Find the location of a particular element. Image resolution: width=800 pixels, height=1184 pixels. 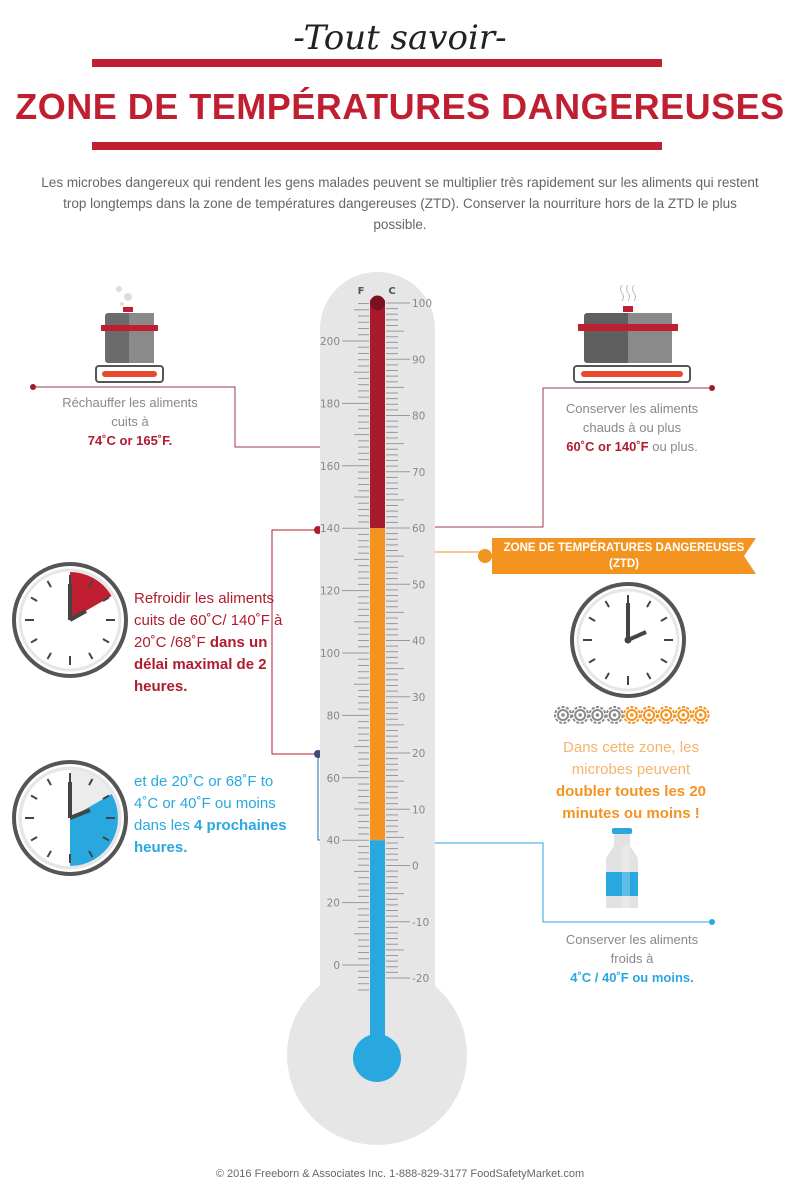

f-tick-label: 40 is located at coordinates (333, 841).